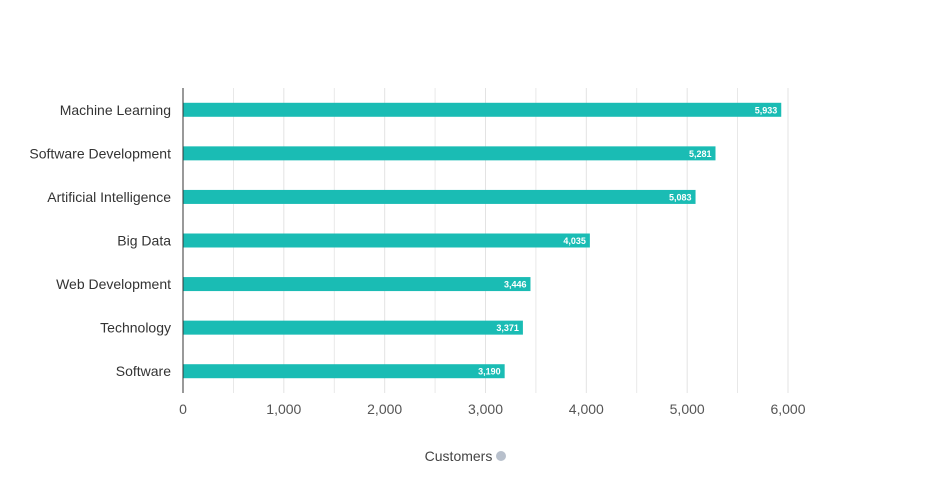 The height and width of the screenshot is (502, 931). What do you see at coordinates (115, 110) in the screenshot?
I see `category-label: Machine Learning` at bounding box center [115, 110].